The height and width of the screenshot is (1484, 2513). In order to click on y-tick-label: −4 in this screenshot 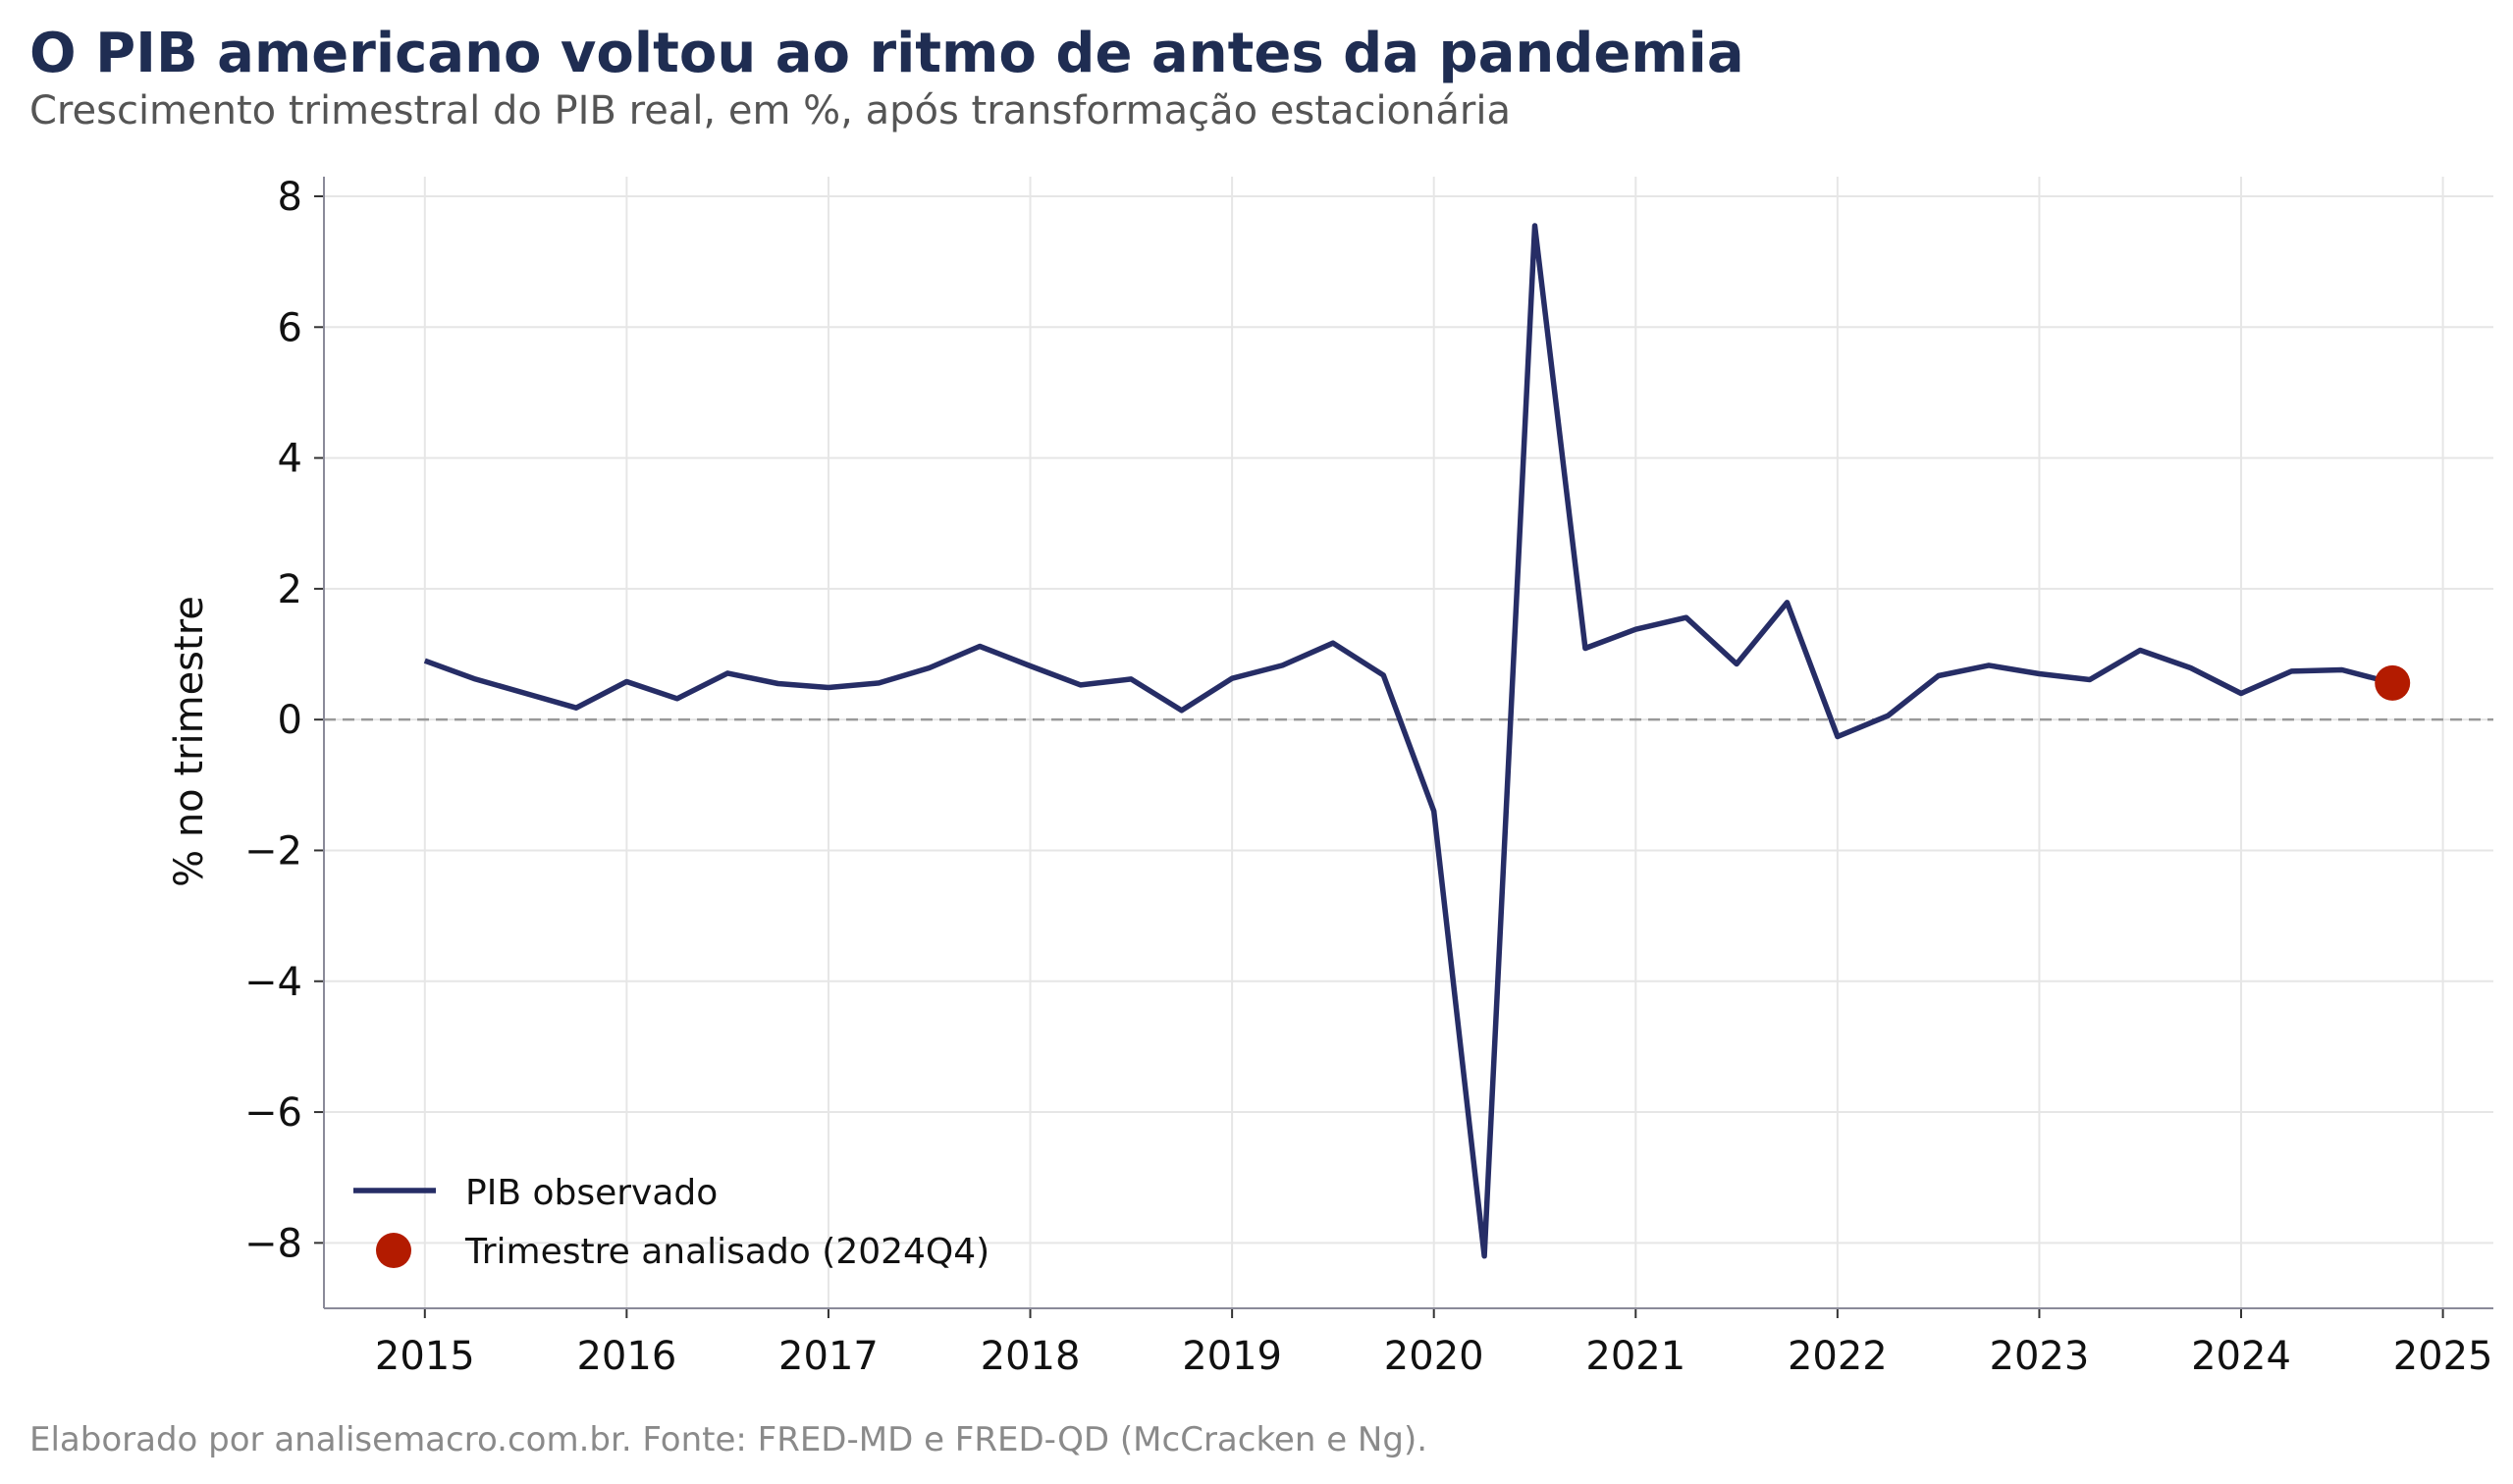, I will do `click(273, 982)`.